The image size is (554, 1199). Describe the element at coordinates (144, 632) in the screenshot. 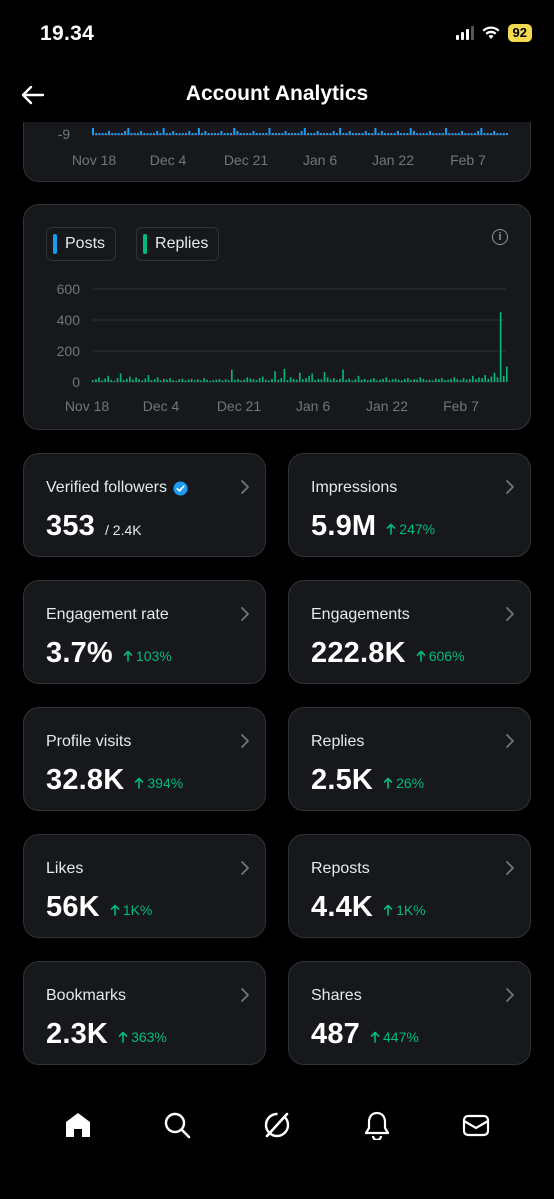

I see `metric-tile-engagement-rate: Engagement rate 3.7% 103%` at that location.